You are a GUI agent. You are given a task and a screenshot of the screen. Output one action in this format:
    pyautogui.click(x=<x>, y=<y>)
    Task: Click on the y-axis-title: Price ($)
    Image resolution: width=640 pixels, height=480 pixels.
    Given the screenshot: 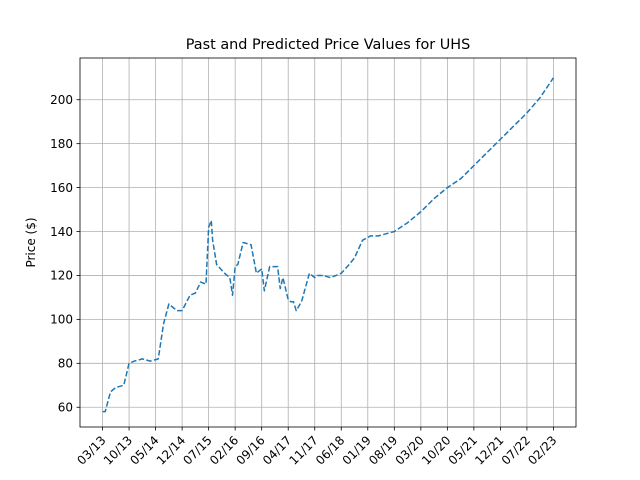 What is the action you would take?
    pyautogui.click(x=31, y=242)
    